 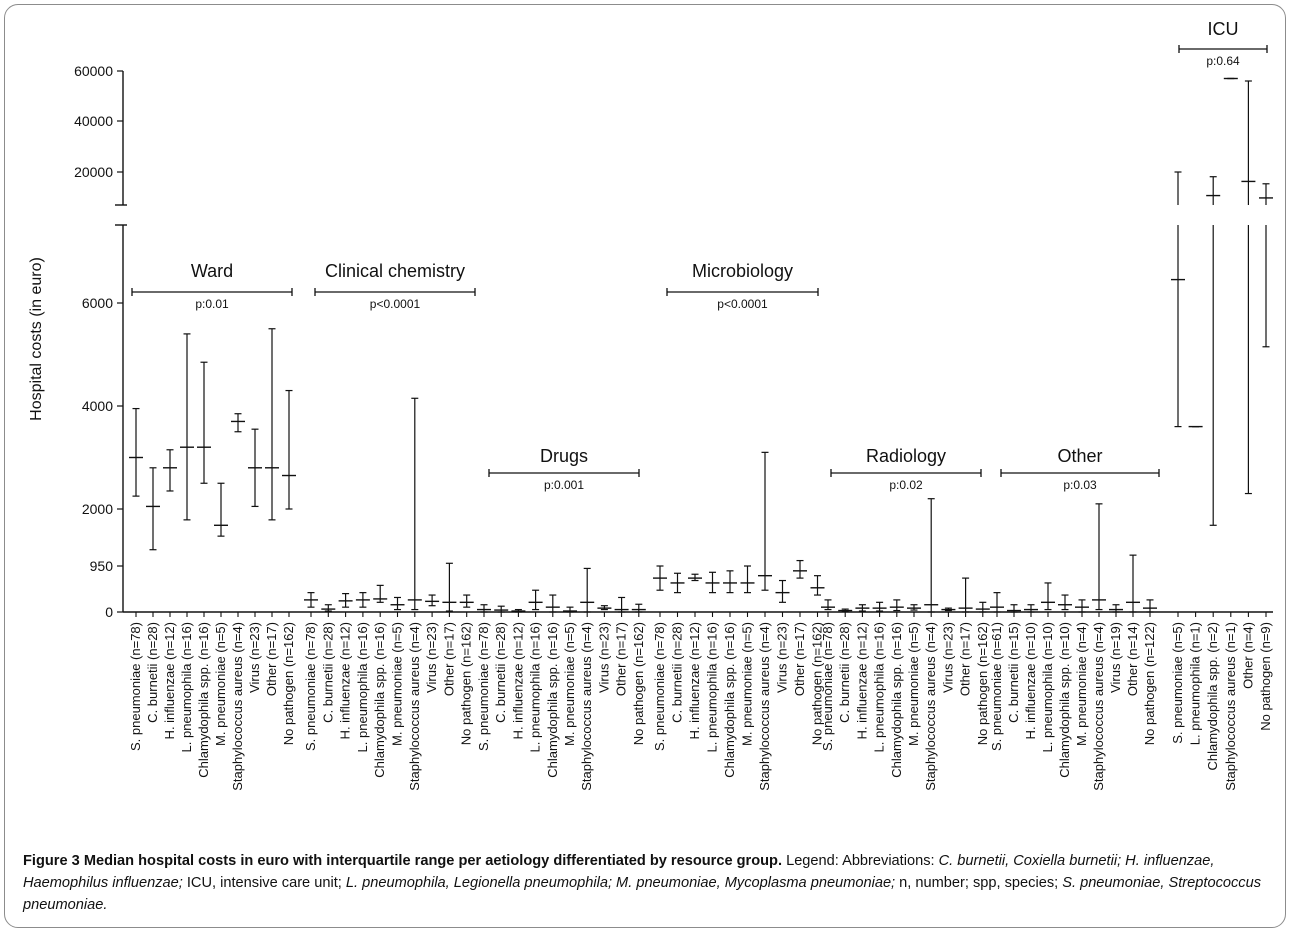 What do you see at coordinates (1132, 659) in the screenshot?
I see `x-tick-label: Other (n=14)` at bounding box center [1132, 659].